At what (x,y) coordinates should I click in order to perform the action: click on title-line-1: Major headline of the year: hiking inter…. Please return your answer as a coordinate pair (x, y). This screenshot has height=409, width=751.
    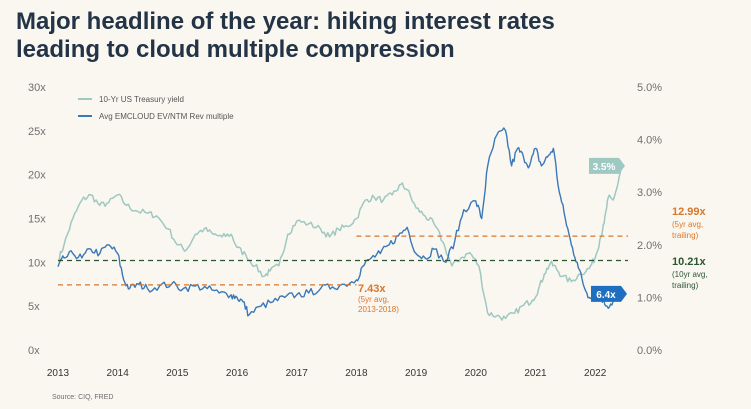
    Looking at the image, I should click on (285, 21).